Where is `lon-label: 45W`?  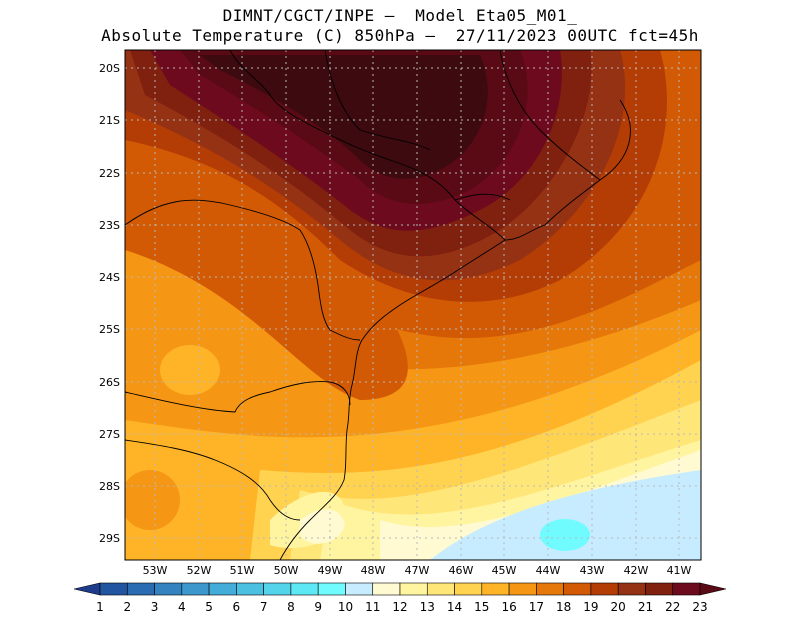
lon-label: 45W is located at coordinates (504, 570).